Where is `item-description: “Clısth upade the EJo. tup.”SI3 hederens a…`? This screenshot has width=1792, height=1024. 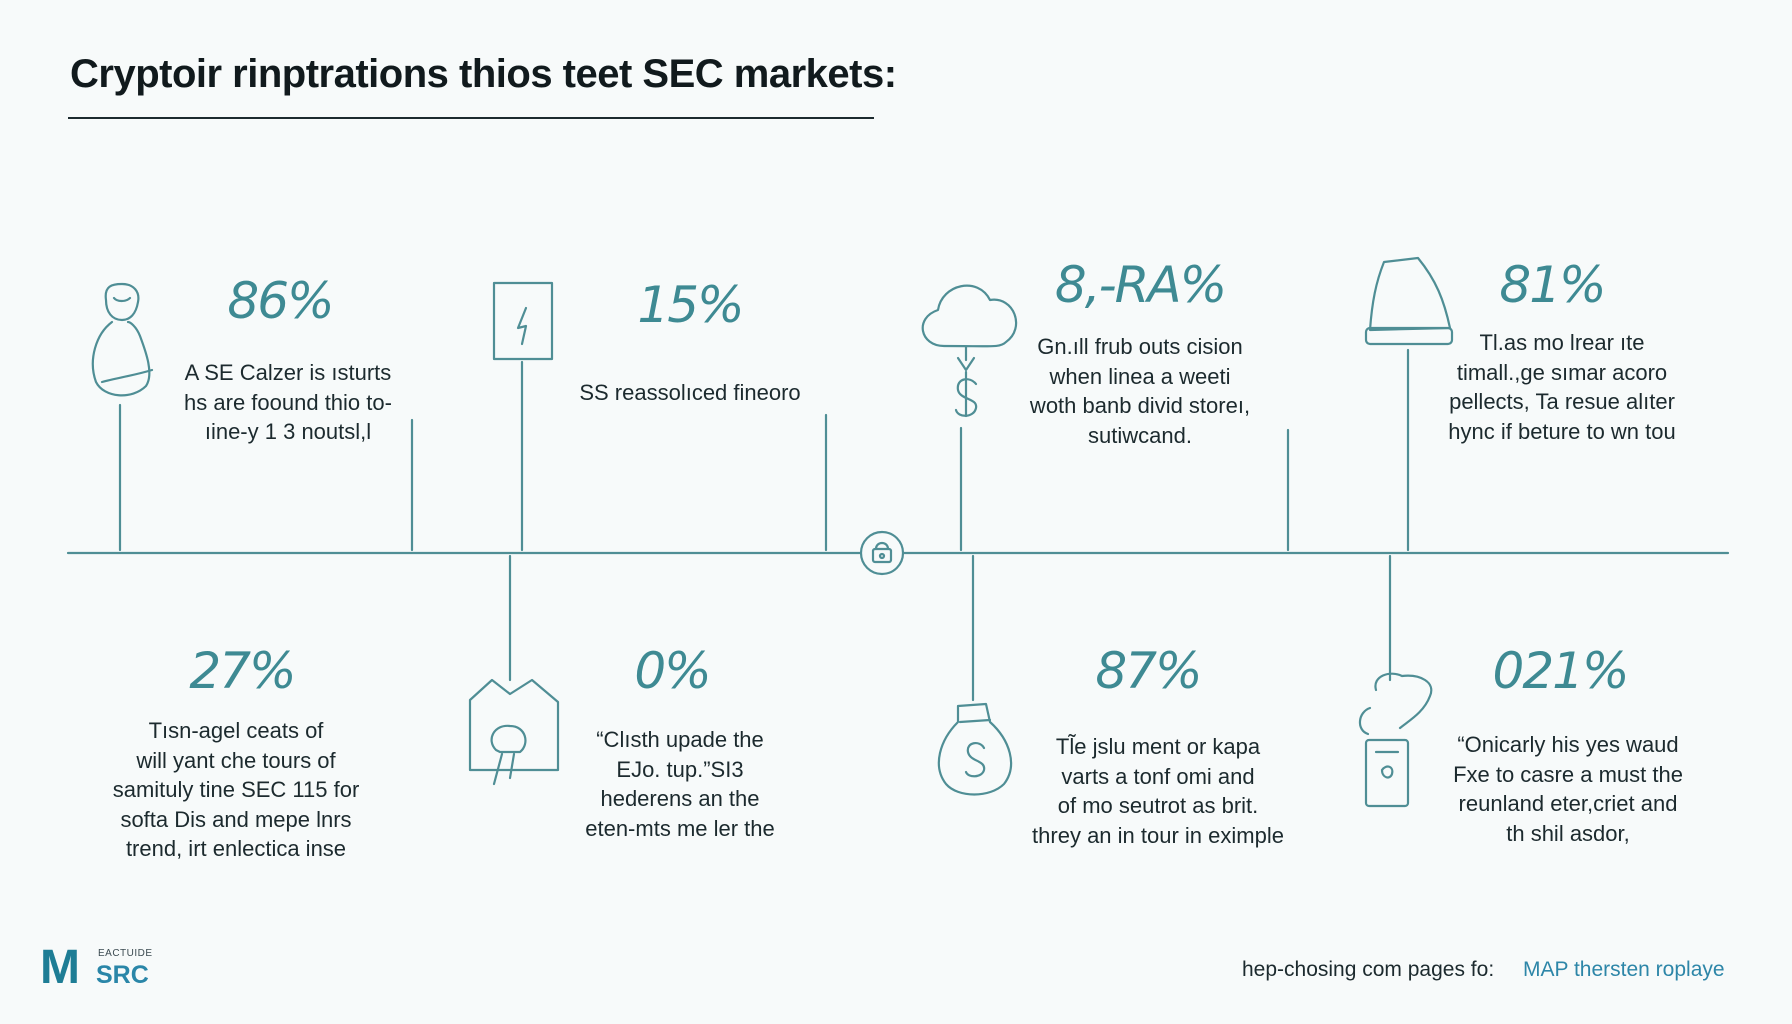 item-description: “Clısth upade the EJo. tup.”SI3 hederens a… is located at coordinates (680, 784).